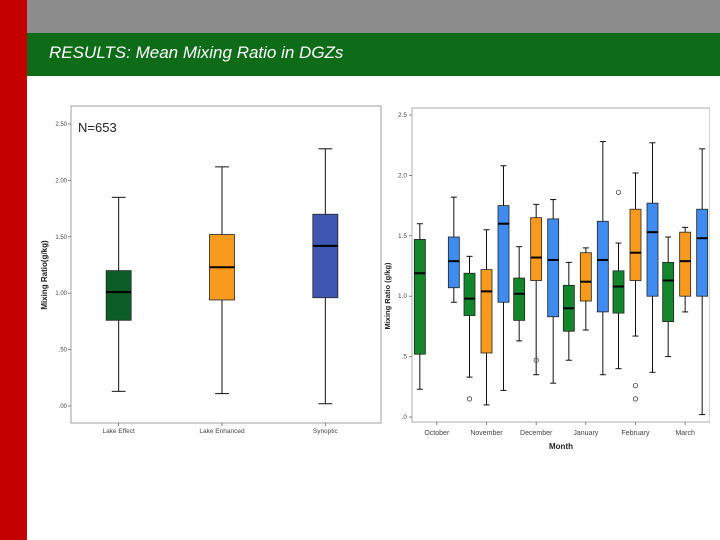 The height and width of the screenshot is (540, 720). What do you see at coordinates (405, 417) in the screenshot?
I see `y-tick-label: .0` at bounding box center [405, 417].